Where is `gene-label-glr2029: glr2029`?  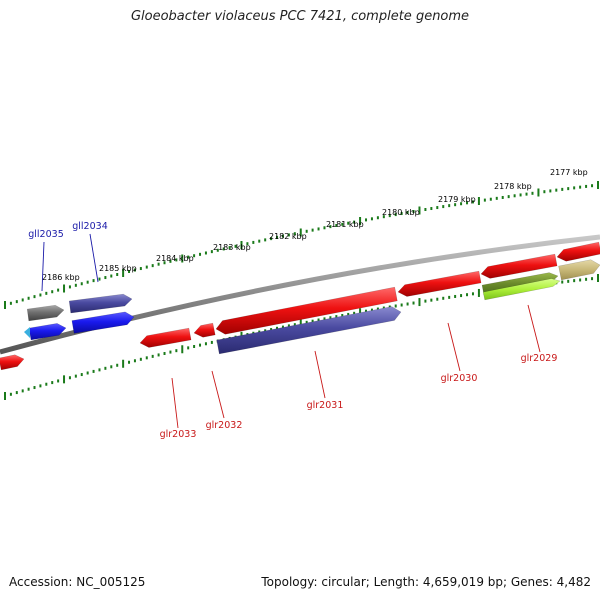 gene-label-glr2029: glr2029 is located at coordinates (539, 358).